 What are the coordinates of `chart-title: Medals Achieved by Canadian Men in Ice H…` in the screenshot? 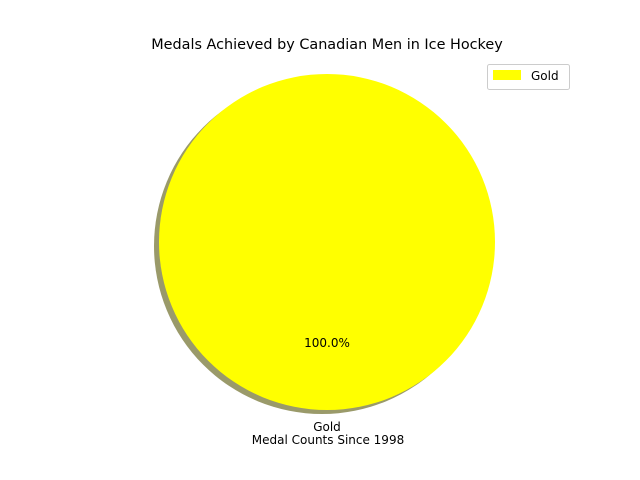 It's located at (327, 45).